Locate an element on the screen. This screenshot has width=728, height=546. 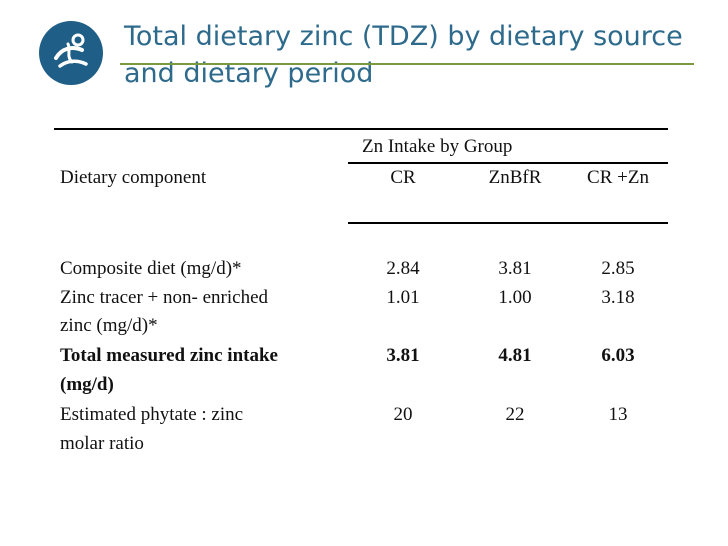
cell-value: 1.00 is located at coordinates (515, 297).